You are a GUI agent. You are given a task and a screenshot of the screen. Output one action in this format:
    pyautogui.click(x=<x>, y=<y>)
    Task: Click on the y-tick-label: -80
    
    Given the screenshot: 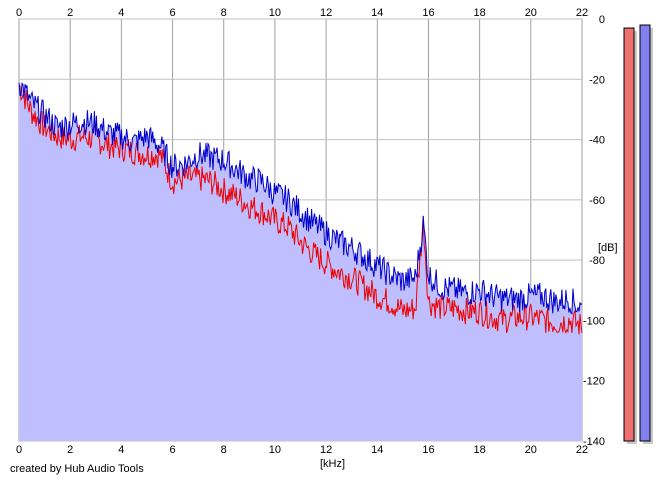 What is the action you would take?
    pyautogui.click(x=597, y=261)
    